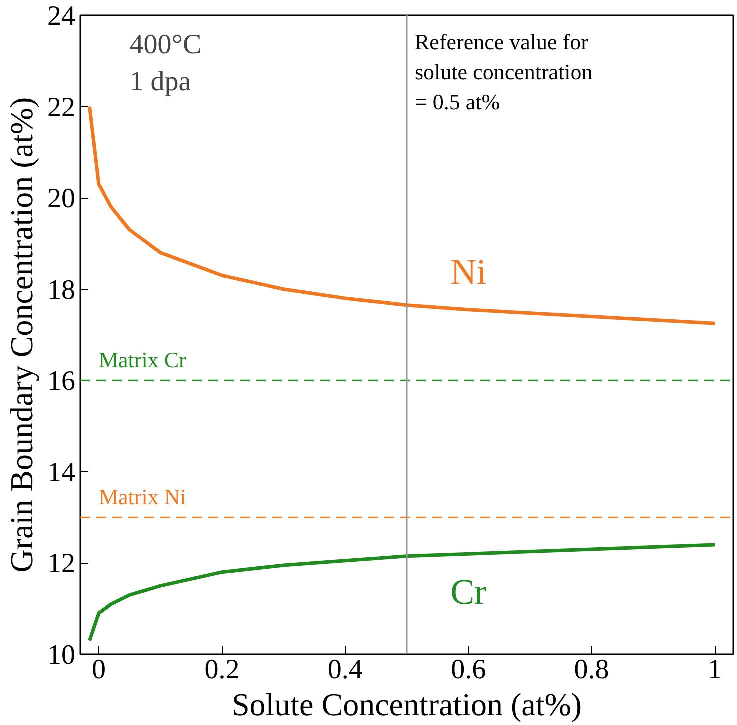  Describe the element at coordinates (62, 382) in the screenshot. I see `y-tick-label: 16` at that location.